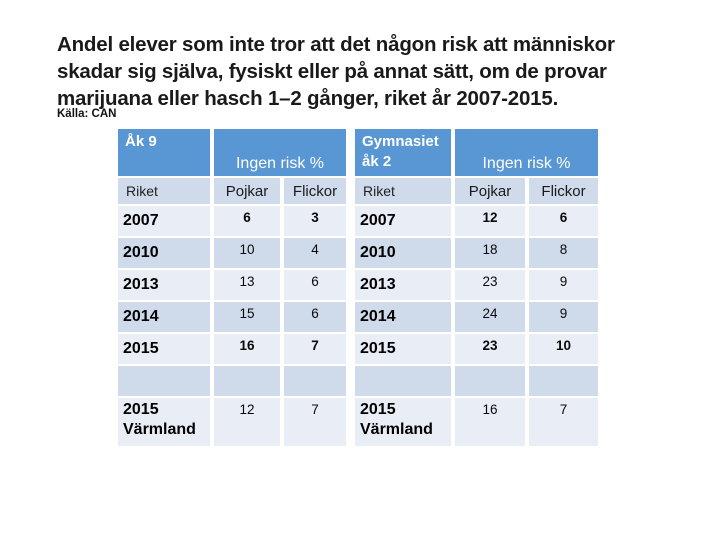 Image resolution: width=720 pixels, height=540 pixels. I want to click on value-cell: 4, so click(315, 253).